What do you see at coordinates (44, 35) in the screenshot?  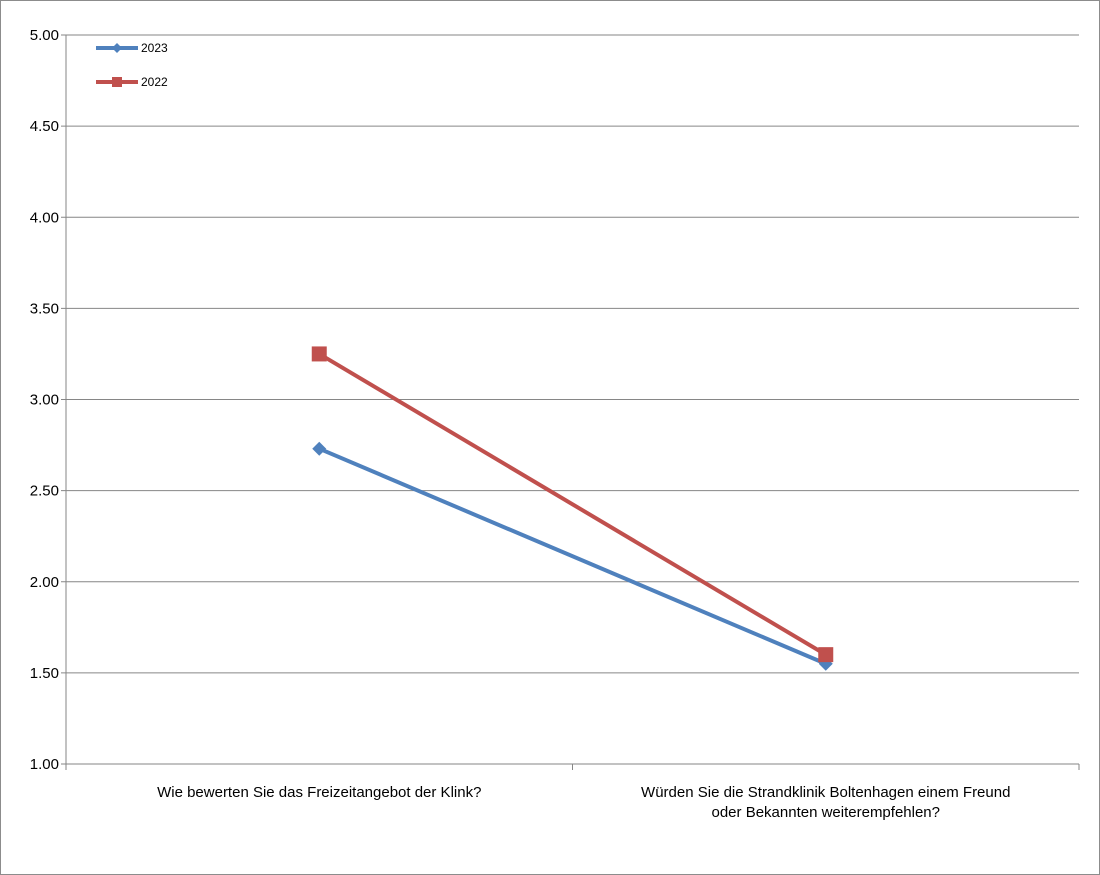 I see `y-tick-label: 5.00` at bounding box center [44, 35].